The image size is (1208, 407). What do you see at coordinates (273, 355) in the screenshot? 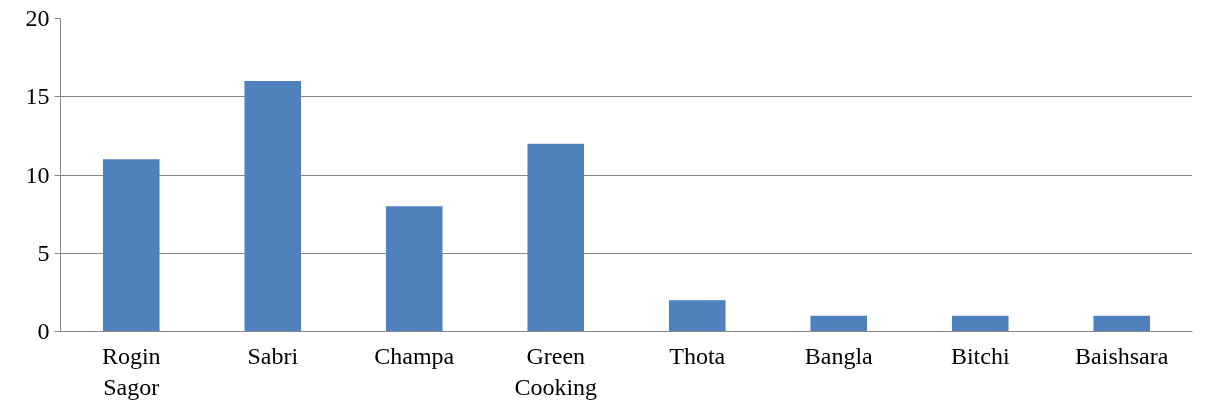
I see `x-tick-label: Sabri` at bounding box center [273, 355].